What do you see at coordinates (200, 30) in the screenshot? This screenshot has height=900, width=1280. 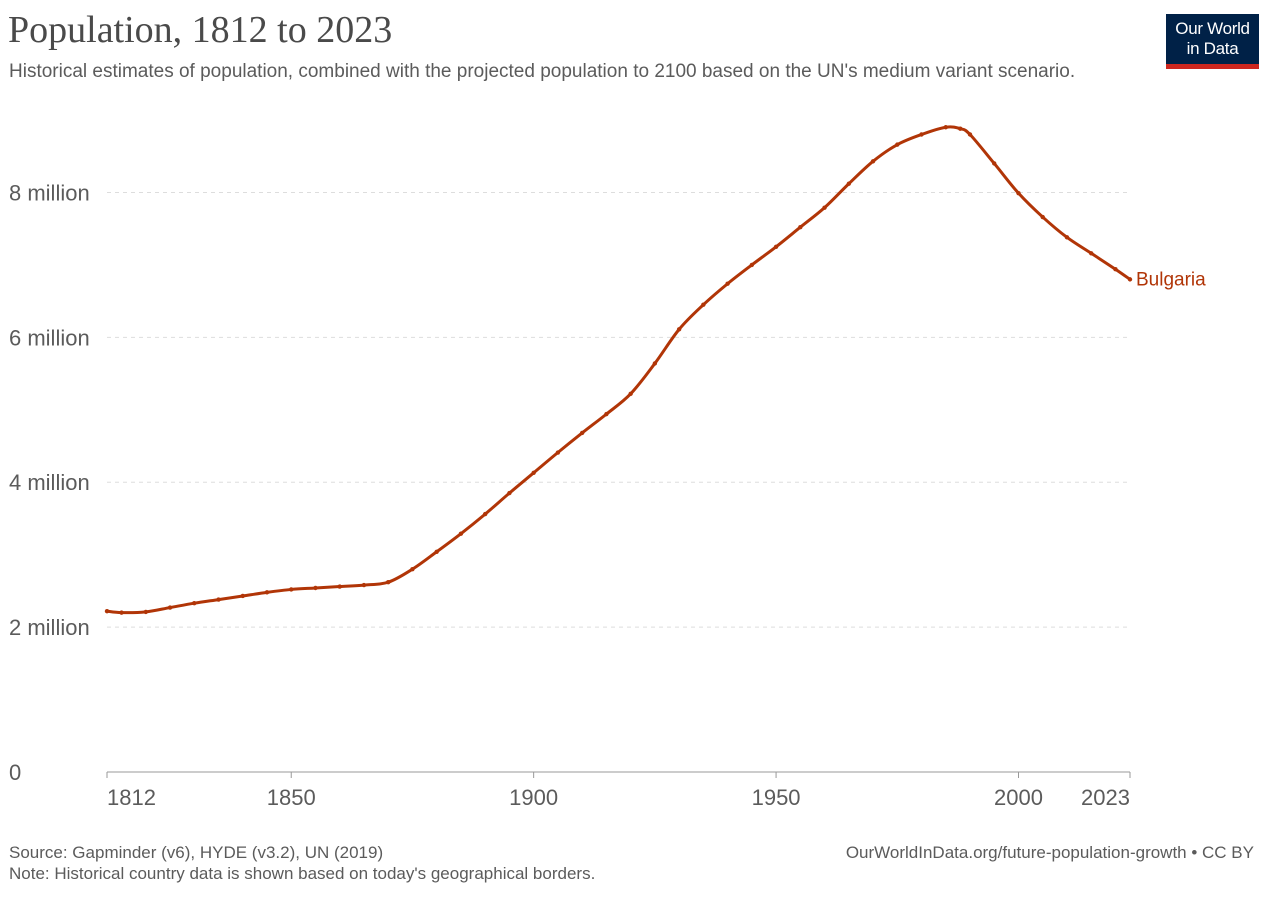 I see `chart-title: Population, 1812 to 2023` at bounding box center [200, 30].